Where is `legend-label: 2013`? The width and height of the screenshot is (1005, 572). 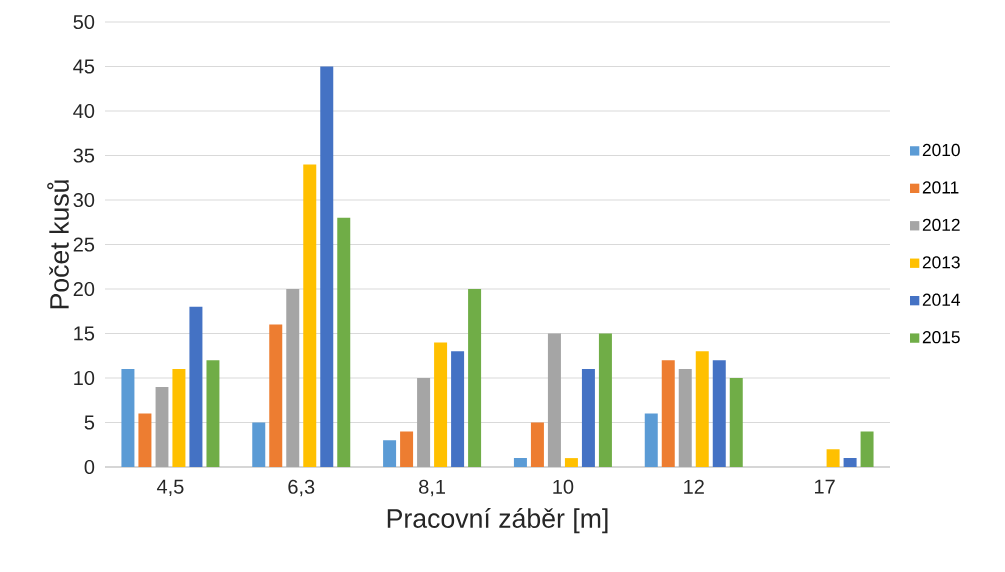
legend-label: 2013 is located at coordinates (941, 262).